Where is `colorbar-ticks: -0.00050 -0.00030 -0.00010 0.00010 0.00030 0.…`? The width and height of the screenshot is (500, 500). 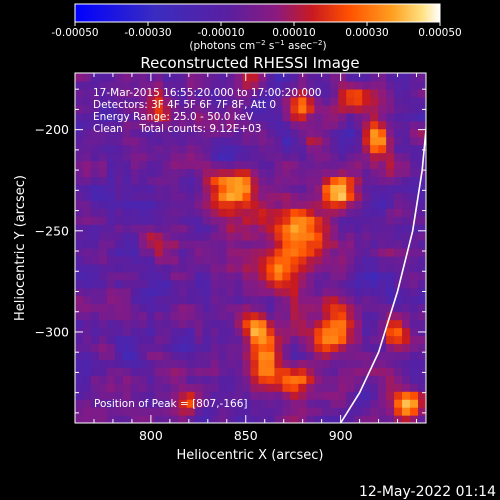 colorbar-ticks: -0.00050 -0.00030 -0.00010 0.00010 0.00030 0.… is located at coordinates (256, 30).